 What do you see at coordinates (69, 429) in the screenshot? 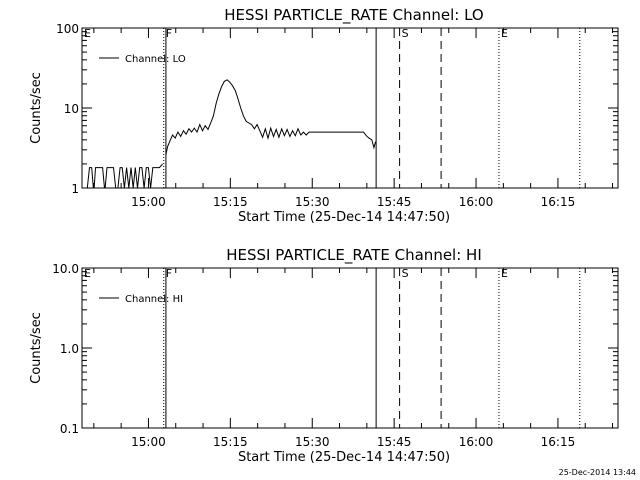
I see `y-tick-label: 0.1` at bounding box center [69, 429].